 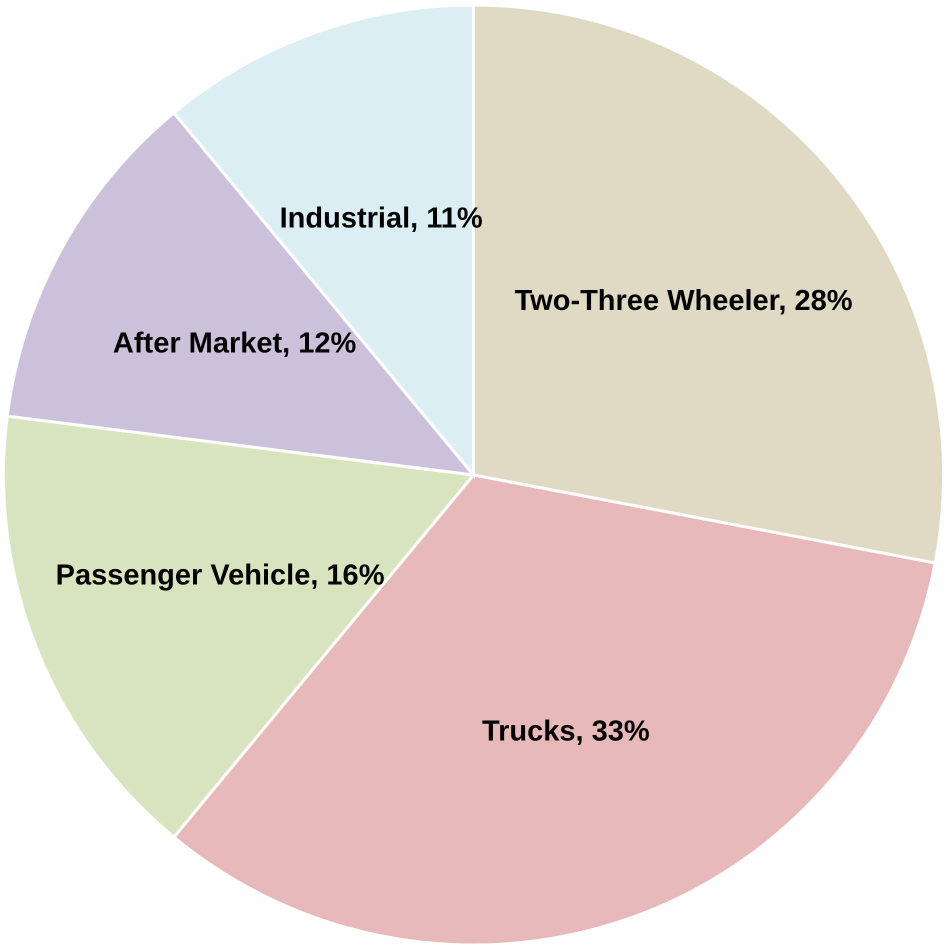 I want to click on slice-label: Trucks, 33%, so click(x=566, y=731).